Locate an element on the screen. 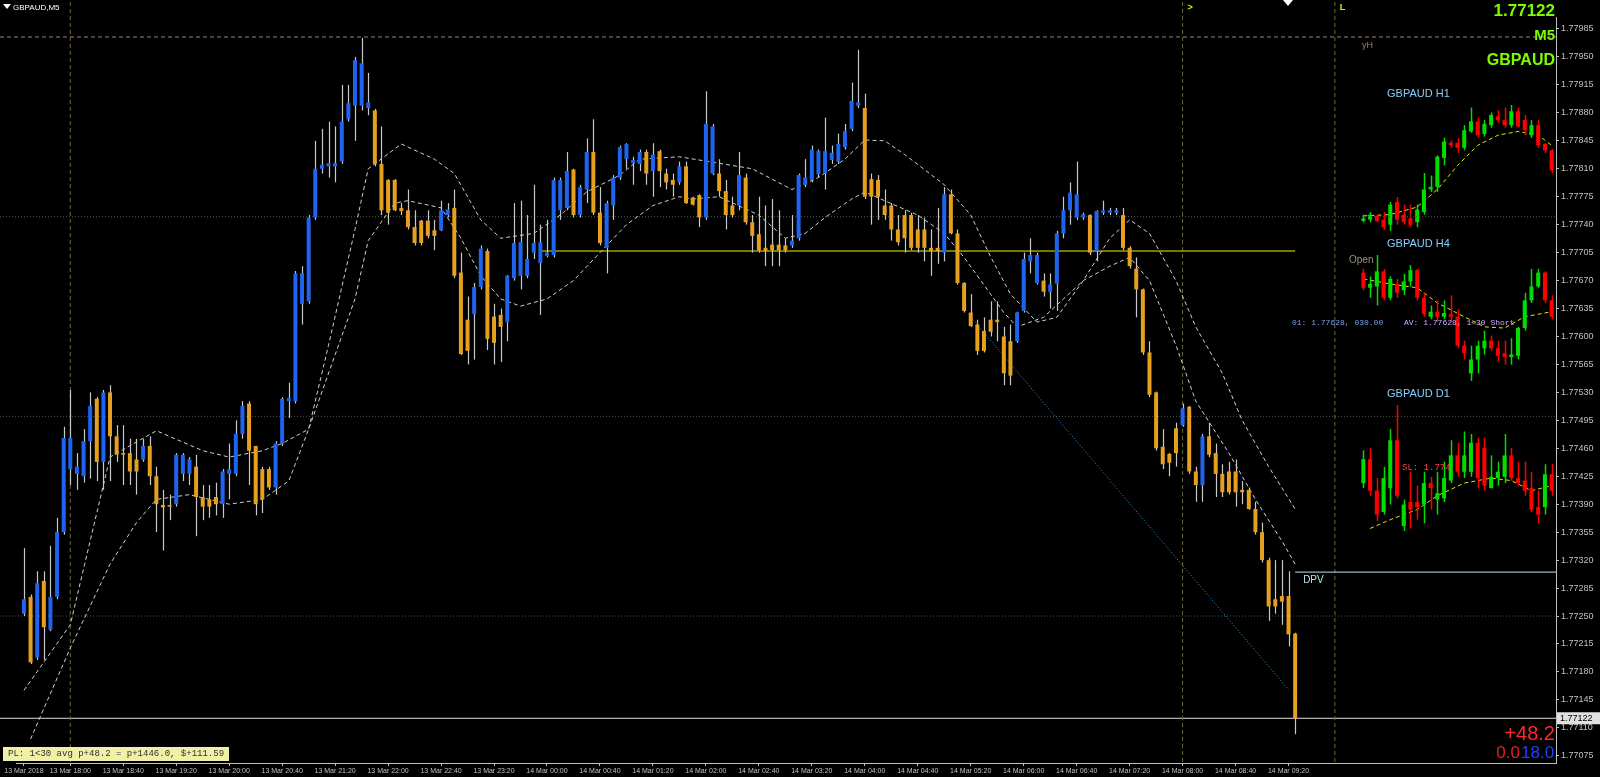 The width and height of the screenshot is (1600, 777). chart-title: GBPAUD H1 is located at coordinates (1418, 93).